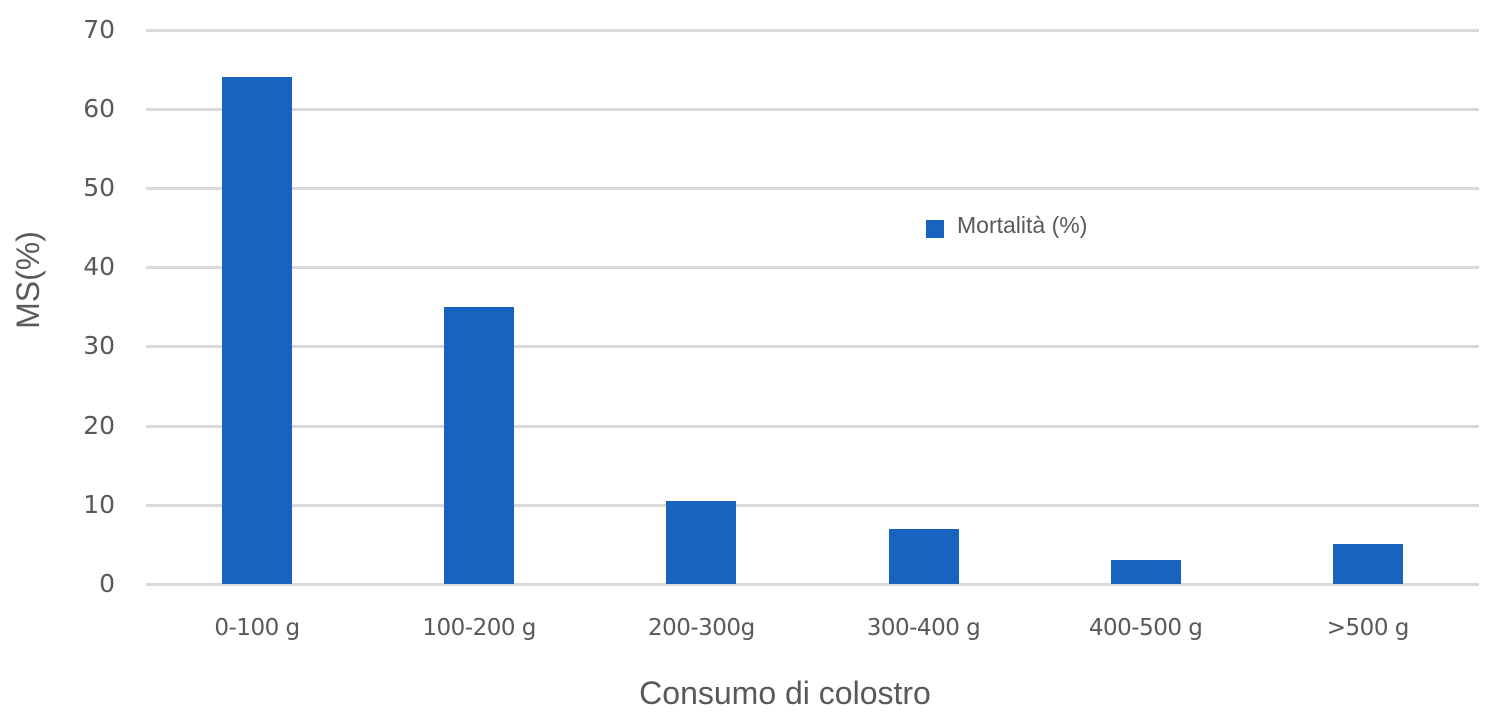 The width and height of the screenshot is (1504, 718). I want to click on y-tick-label: 10, so click(99, 504).